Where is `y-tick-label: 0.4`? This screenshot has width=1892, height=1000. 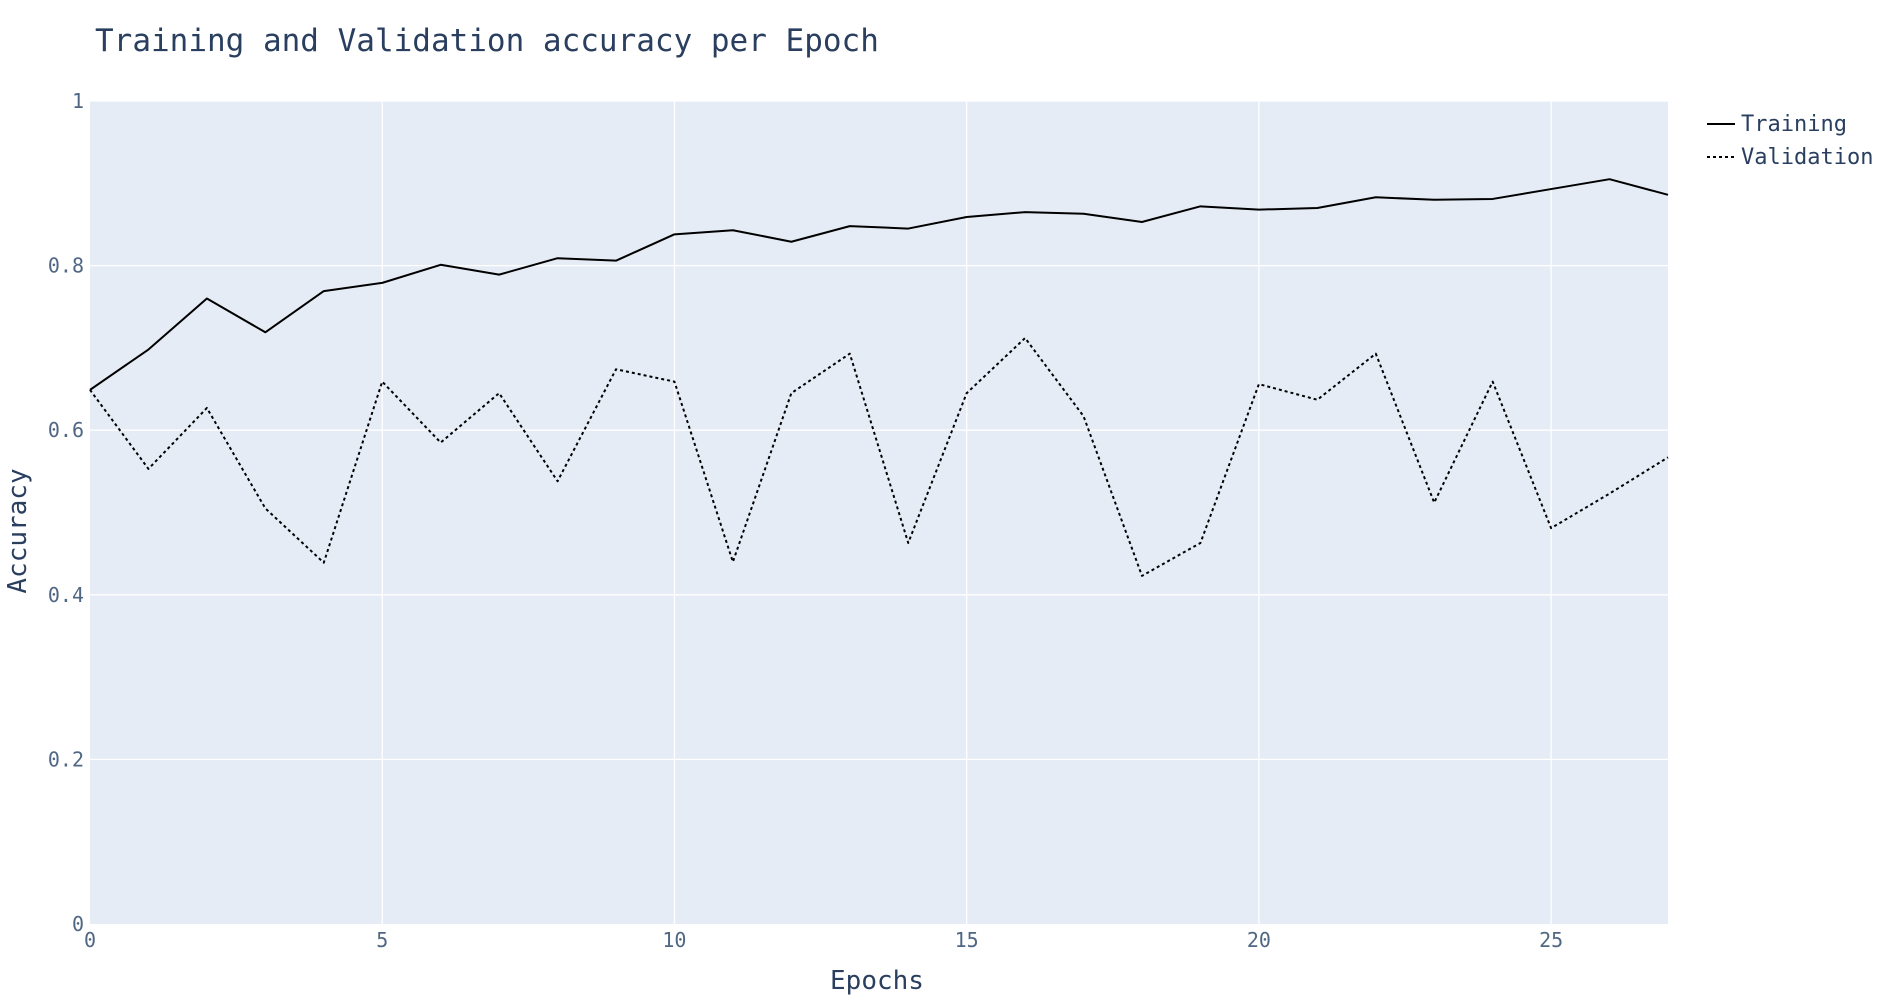
y-tick-label: 0.4 is located at coordinates (66, 595).